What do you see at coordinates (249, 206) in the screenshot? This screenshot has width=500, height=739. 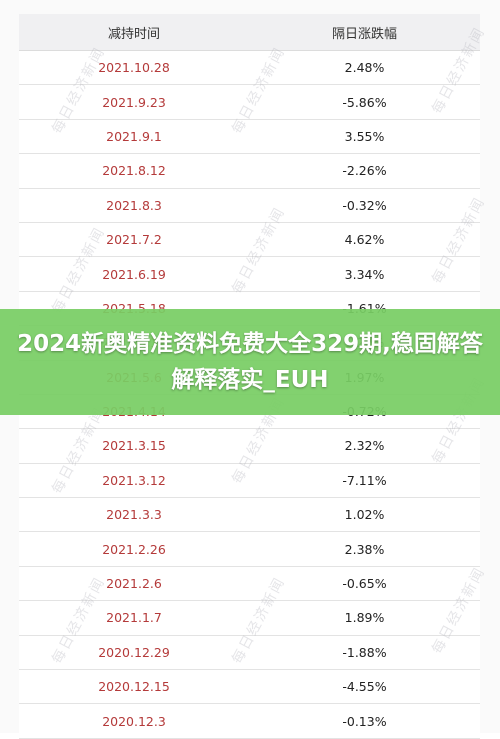 I see `table-row: 2021.8.3 -0.32%` at bounding box center [249, 206].